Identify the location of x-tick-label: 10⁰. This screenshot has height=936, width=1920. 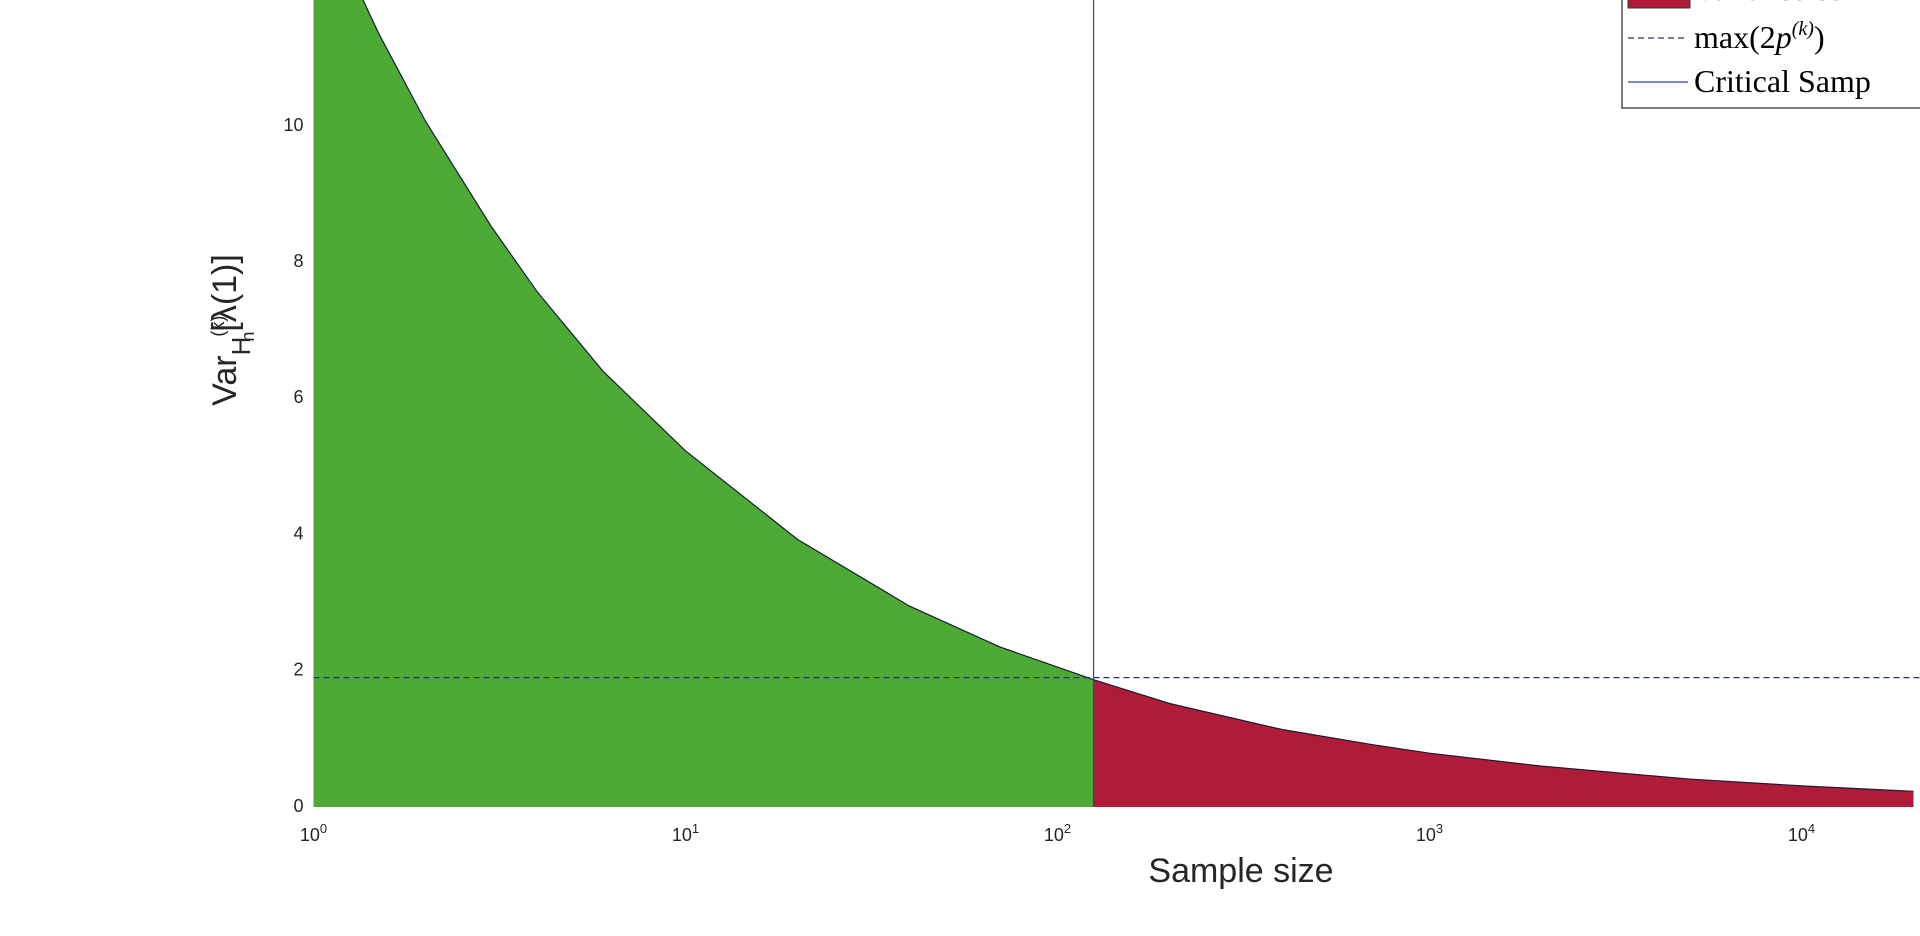
(313, 833).